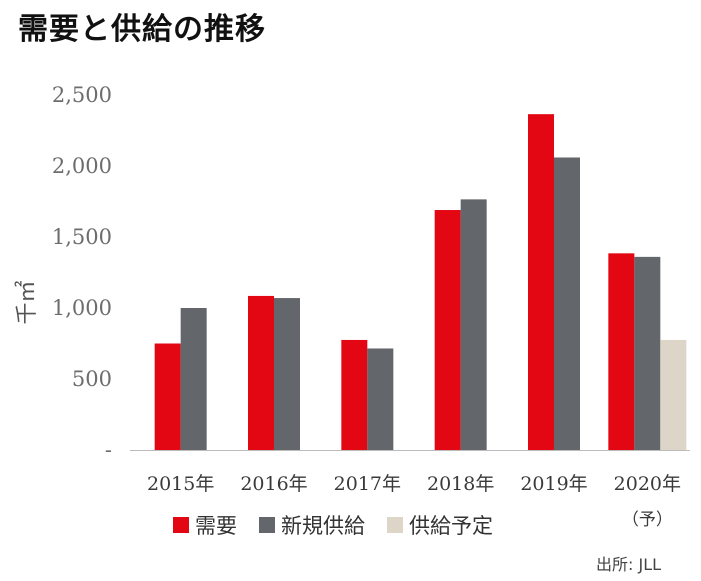  Describe the element at coordinates (27, 302) in the screenshot. I see `y-axis-label: 千㎡` at that location.